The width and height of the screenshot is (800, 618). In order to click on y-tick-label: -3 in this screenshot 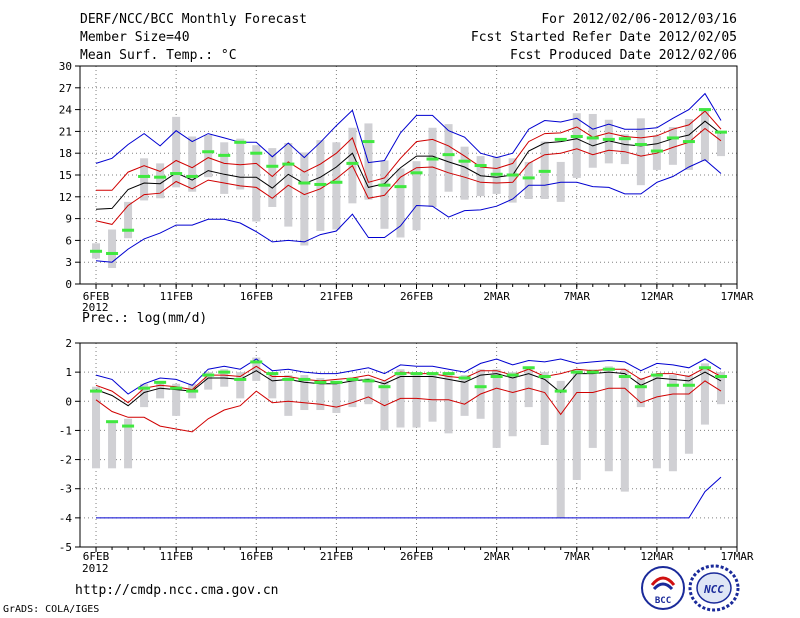, I will do `click(65, 489)`.